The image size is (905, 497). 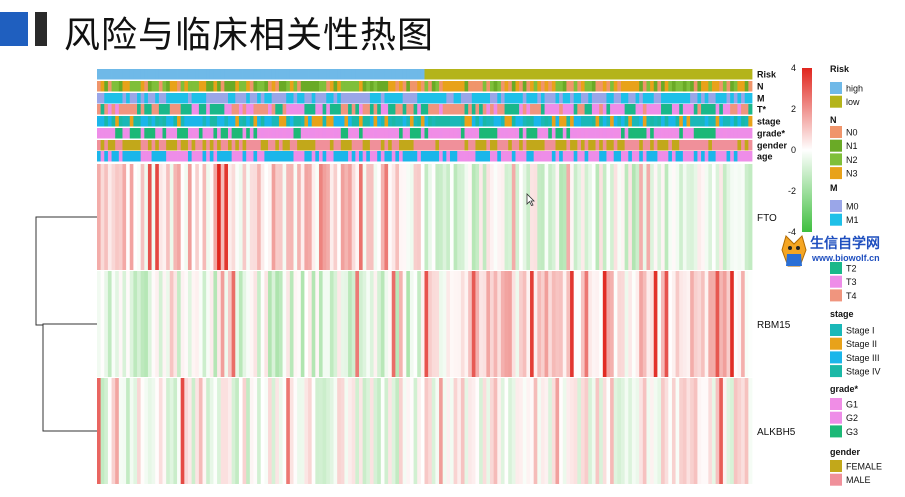 I want to click on legend-label: T3, so click(x=851, y=282).